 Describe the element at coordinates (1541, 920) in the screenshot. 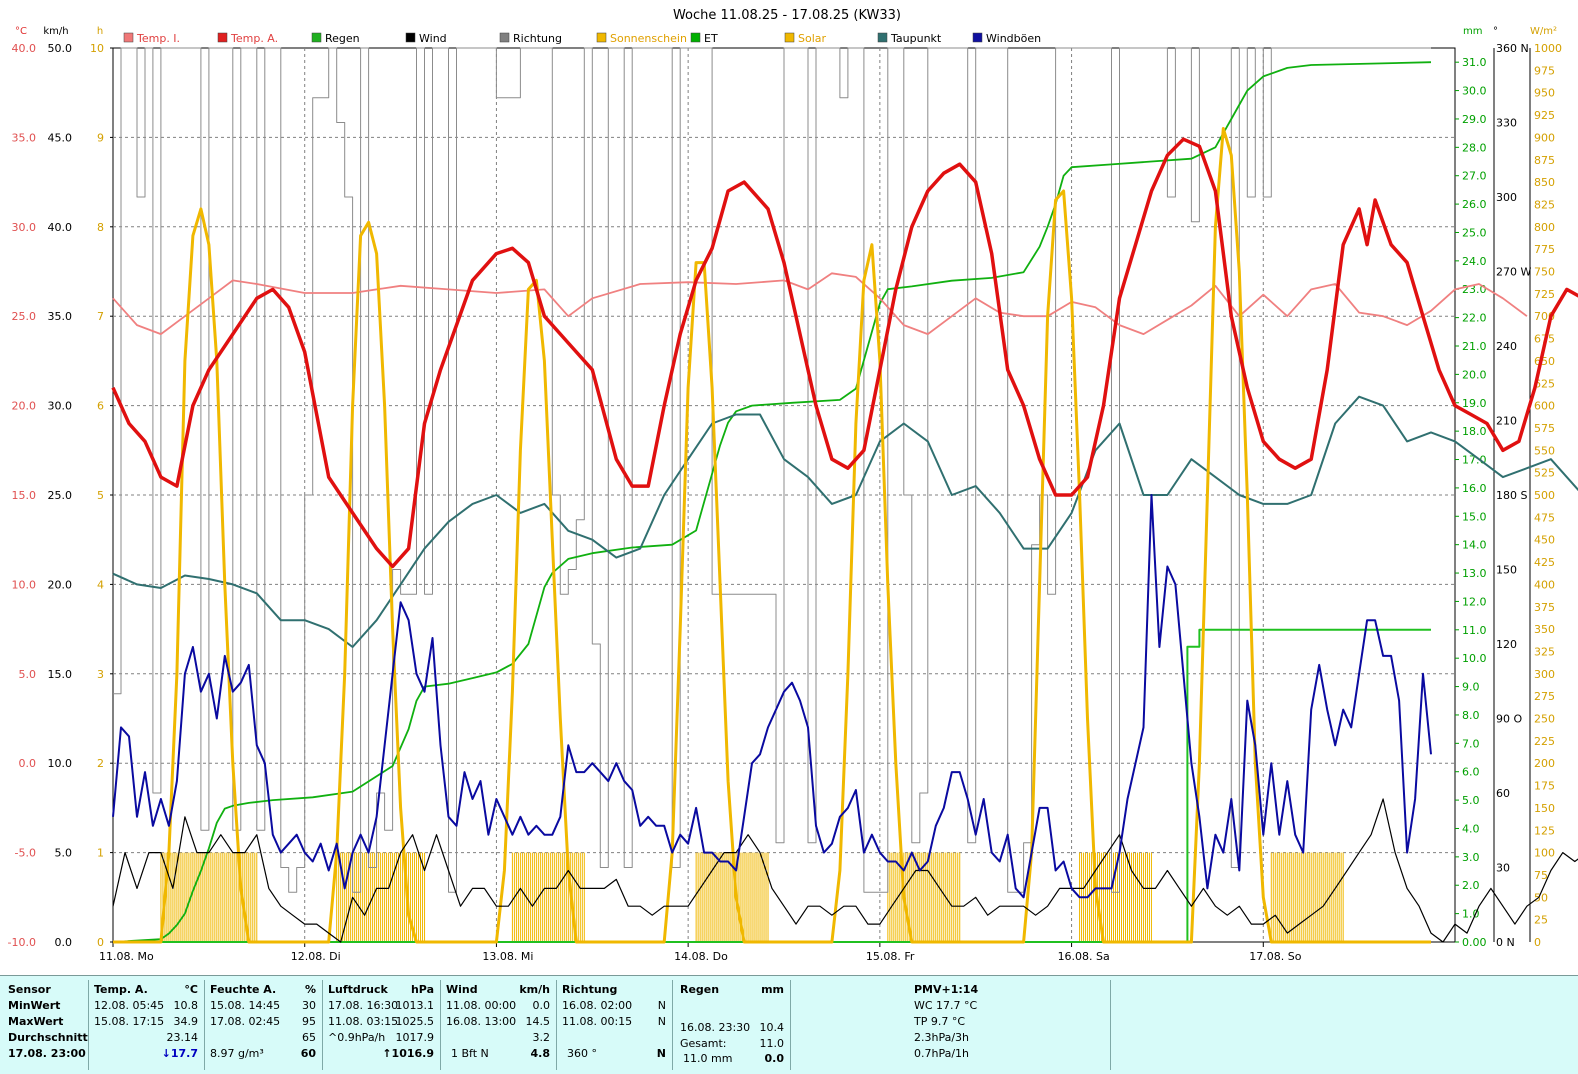

I see `solar-tick-label: 25` at that location.